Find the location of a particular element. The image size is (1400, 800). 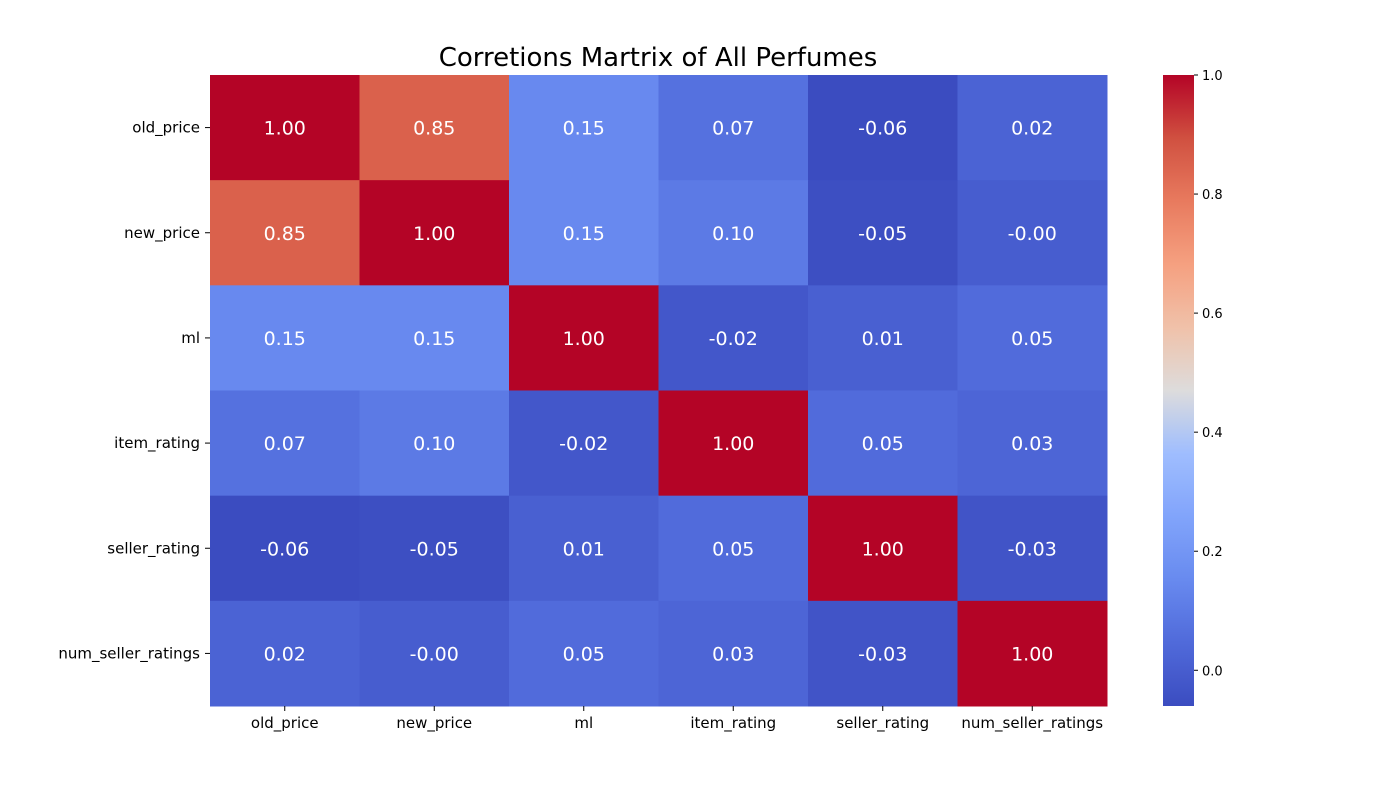

heatmap-cell-num_seller_ratings-new_price is located at coordinates (434, 653).